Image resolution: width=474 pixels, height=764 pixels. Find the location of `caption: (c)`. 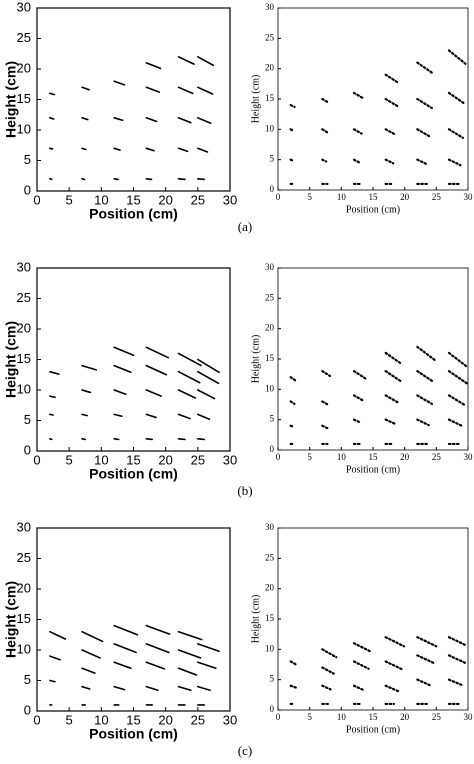

caption: (c) is located at coordinates (245, 750).